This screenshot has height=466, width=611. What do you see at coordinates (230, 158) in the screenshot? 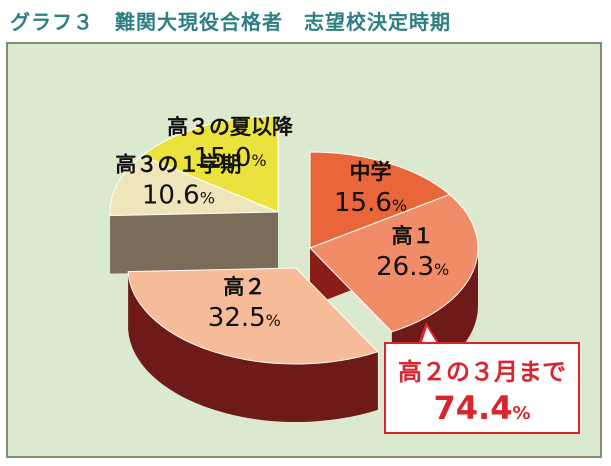
I see `slice-value-4: 15.0%` at bounding box center [230, 158].